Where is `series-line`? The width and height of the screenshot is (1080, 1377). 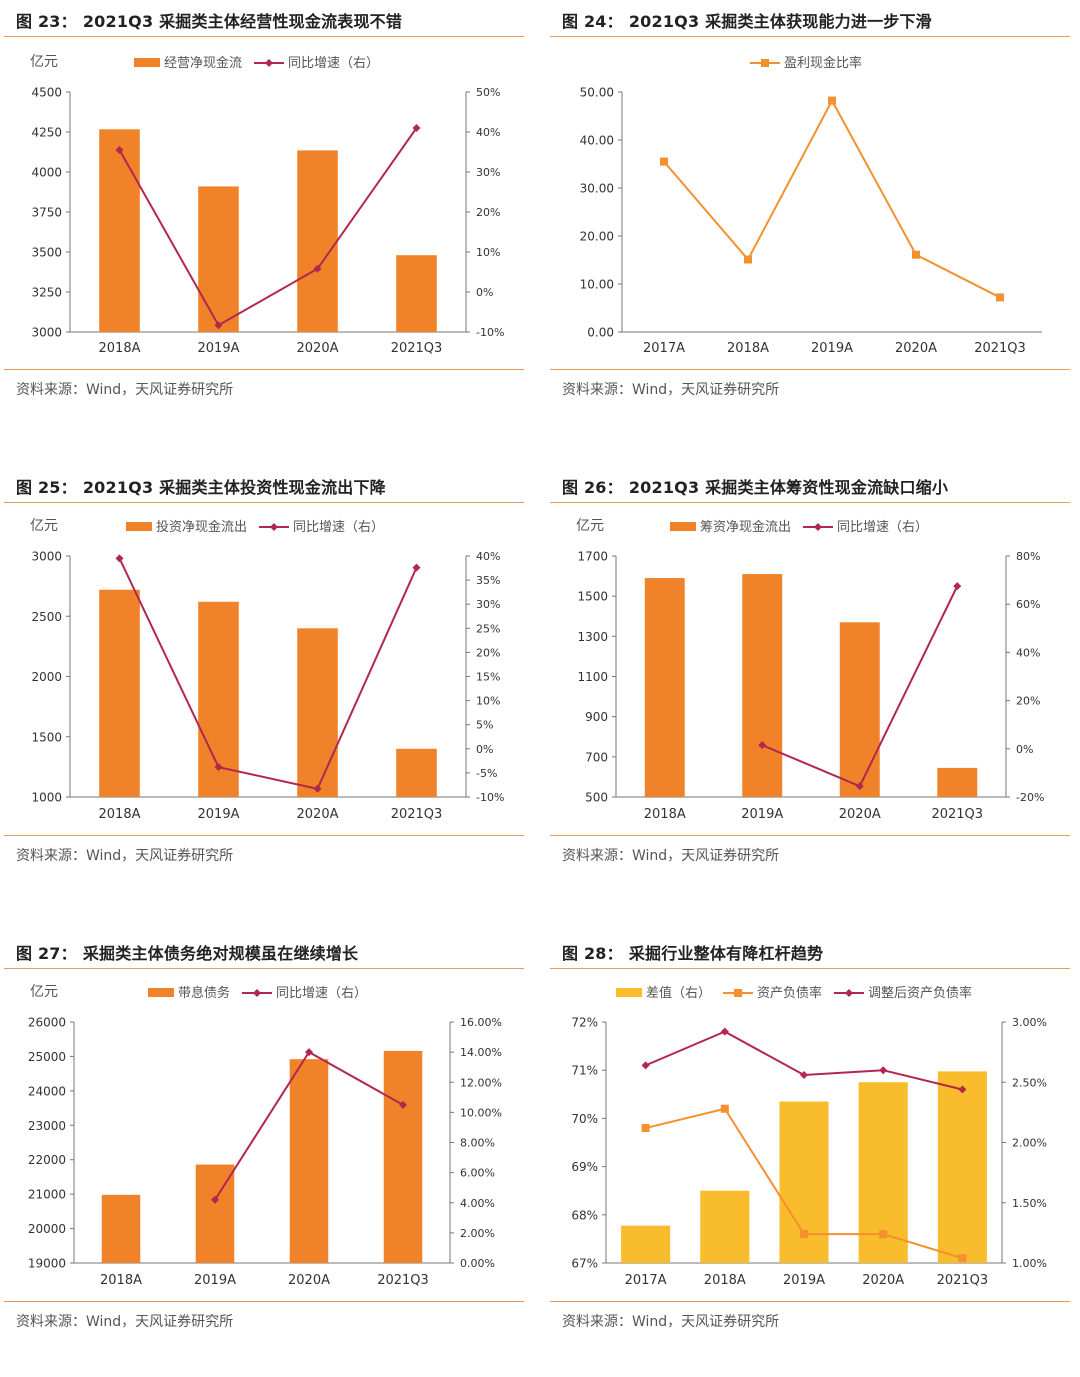
series-line is located at coordinates (804, 1060).